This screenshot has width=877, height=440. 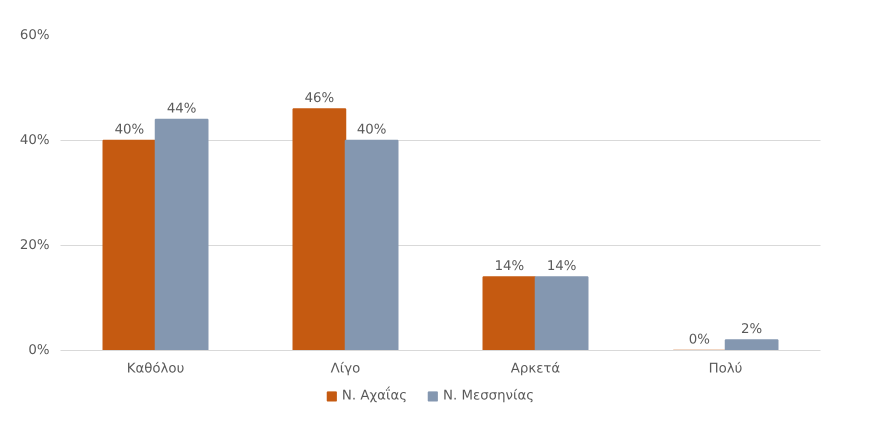 What do you see at coordinates (39, 350) in the screenshot?
I see `y-tick-label: 0%` at bounding box center [39, 350].